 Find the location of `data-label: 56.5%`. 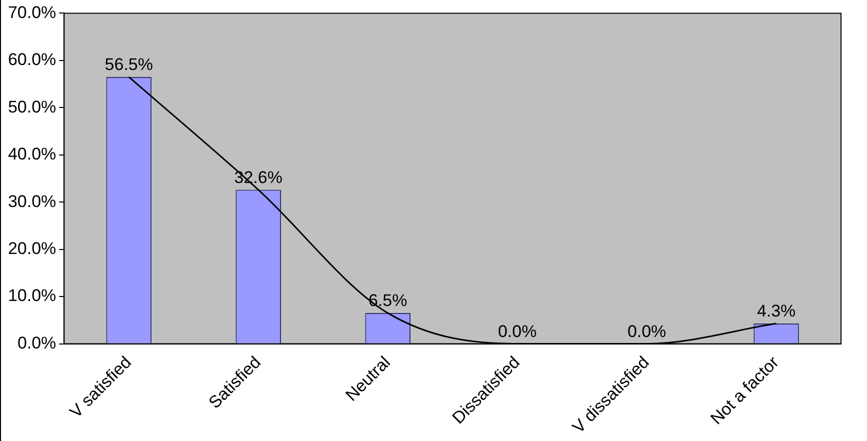

data-label: 56.5% is located at coordinates (128, 64).